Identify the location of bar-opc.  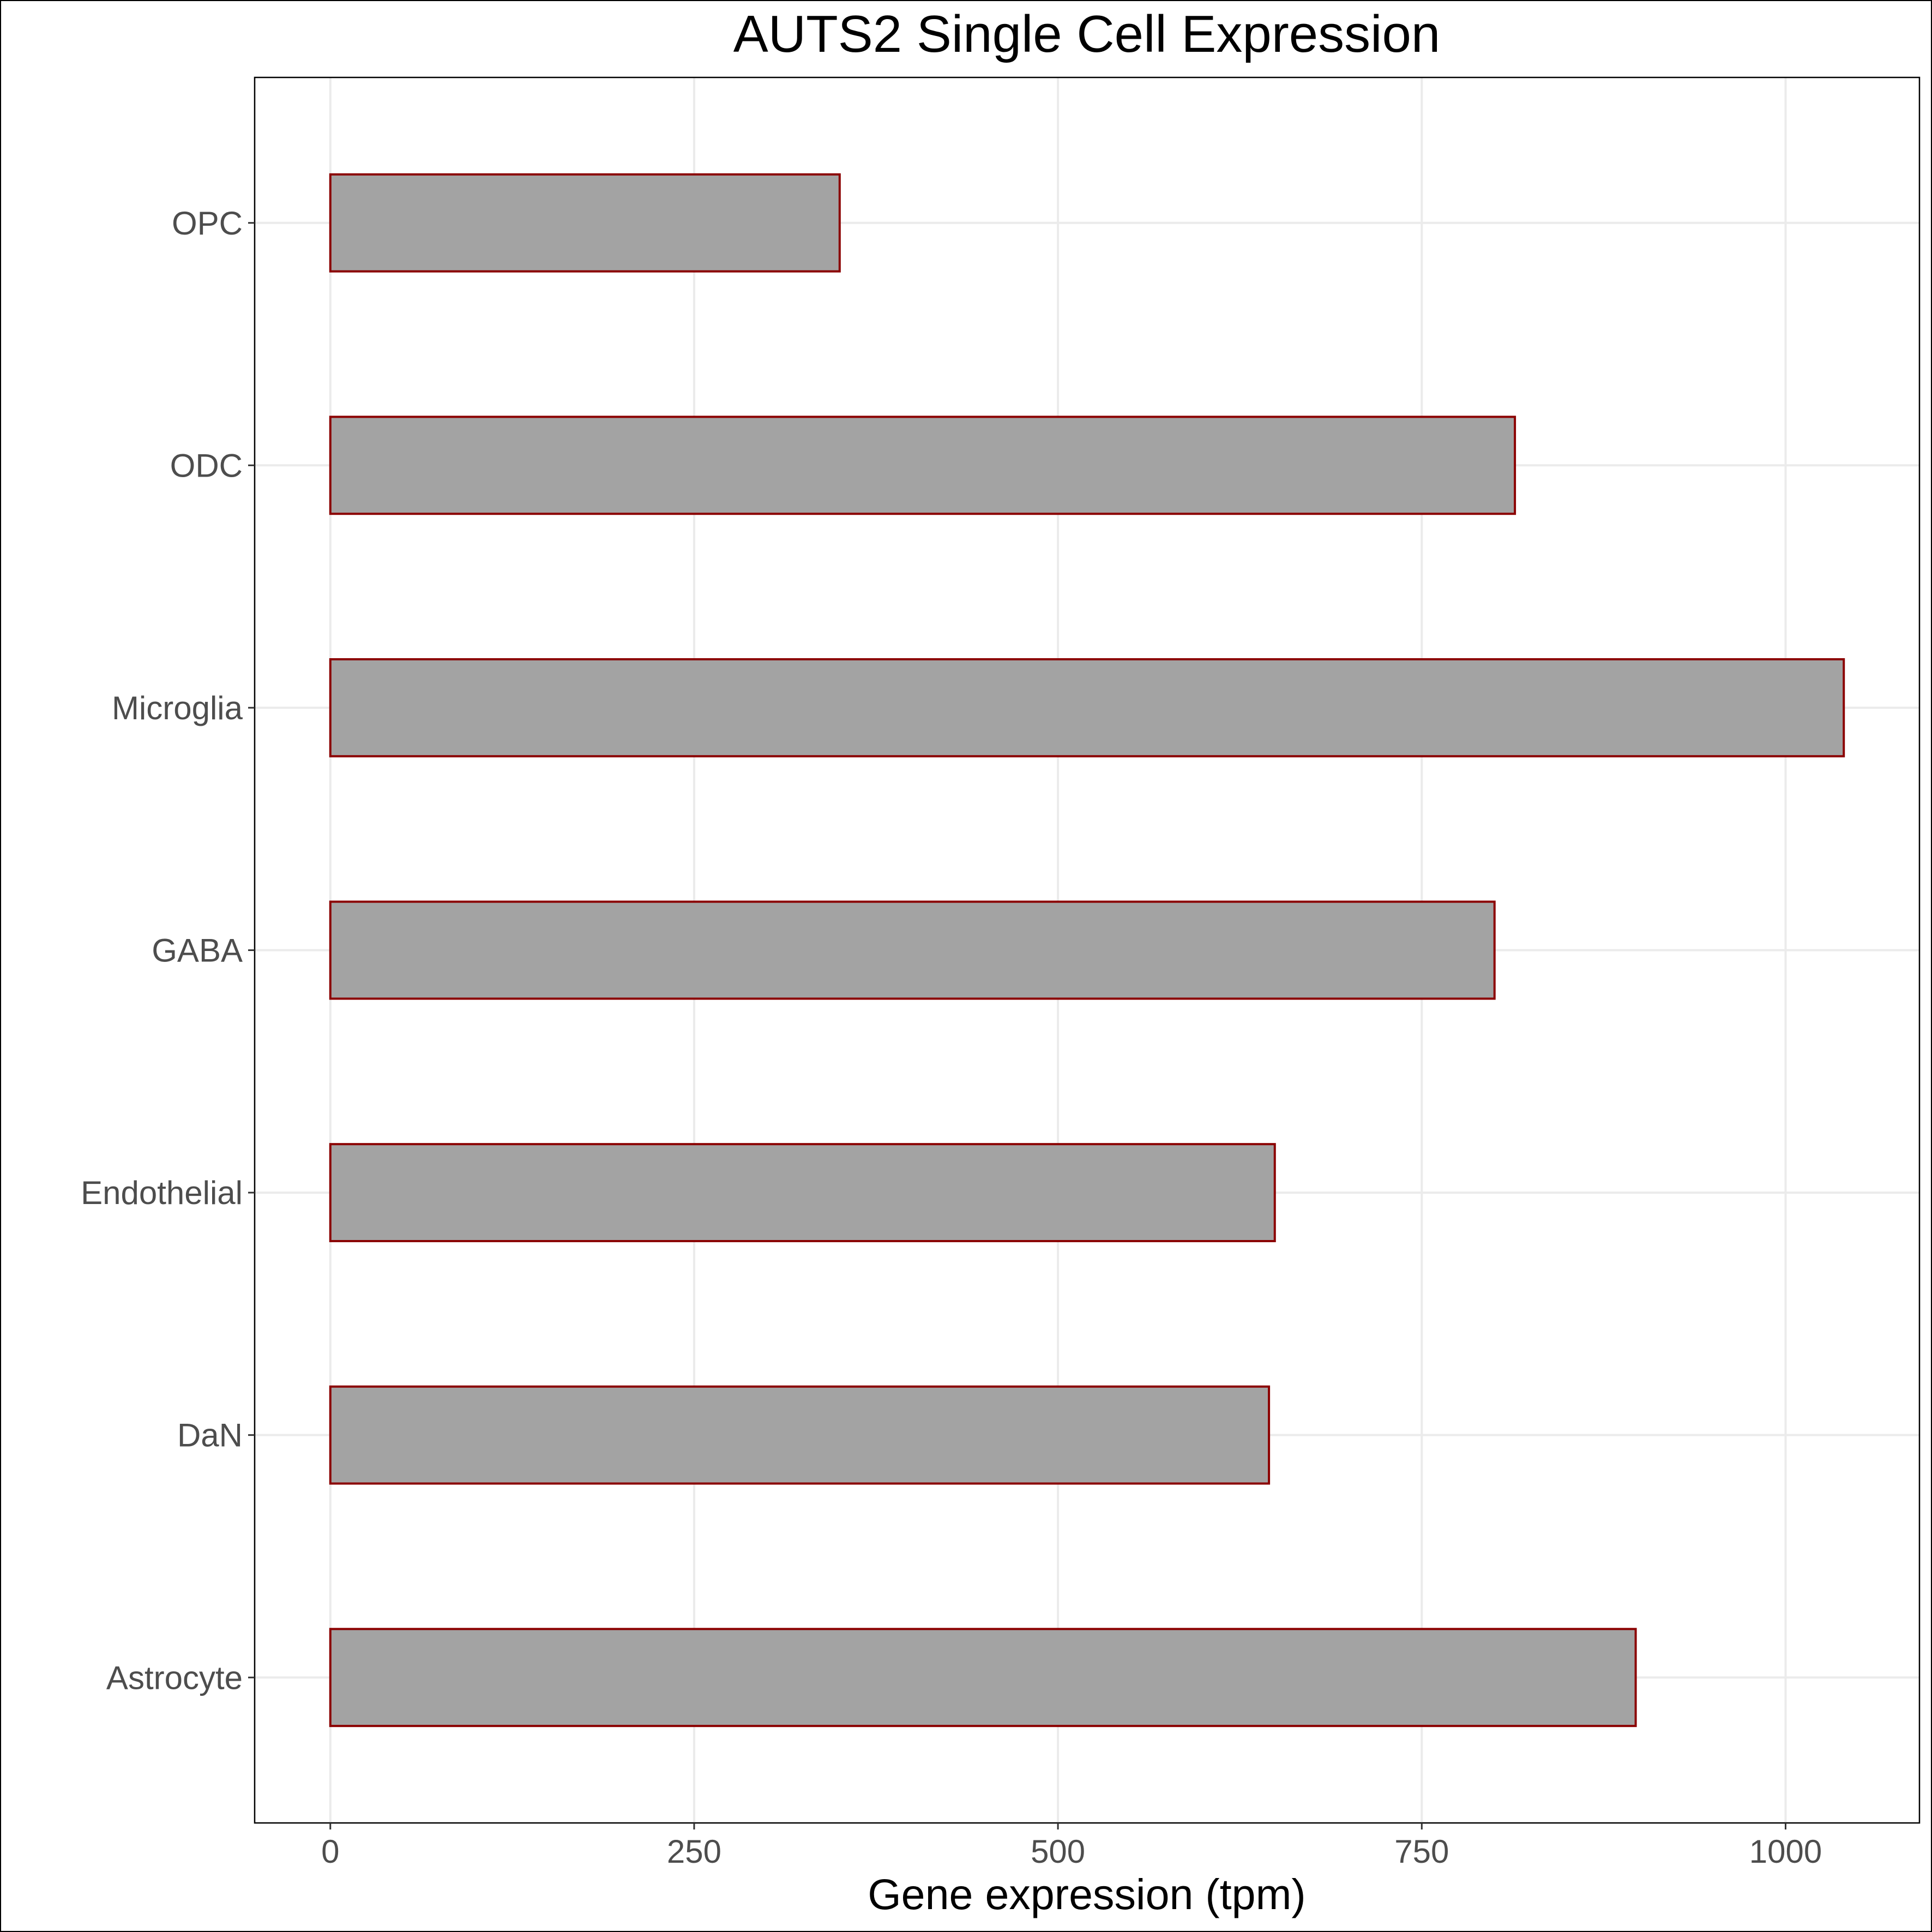
(585, 223).